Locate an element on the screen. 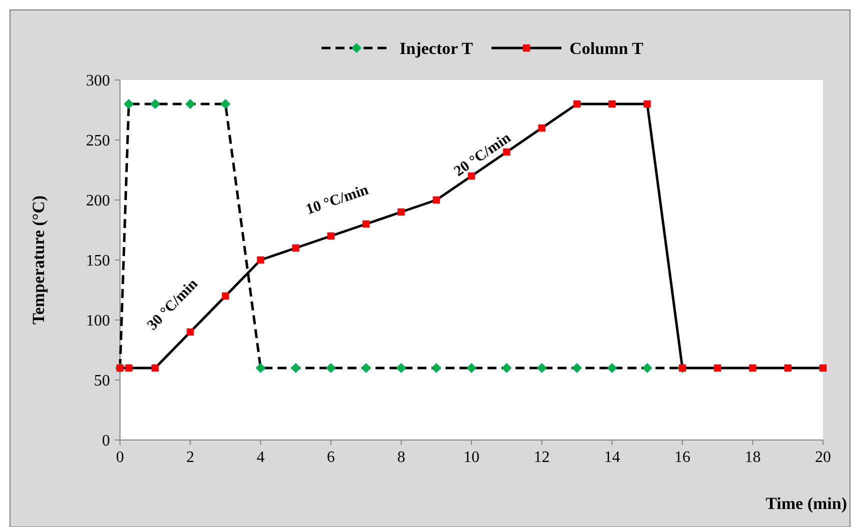 The height and width of the screenshot is (527, 852). y-tick-label: 300 is located at coordinates (98, 81).